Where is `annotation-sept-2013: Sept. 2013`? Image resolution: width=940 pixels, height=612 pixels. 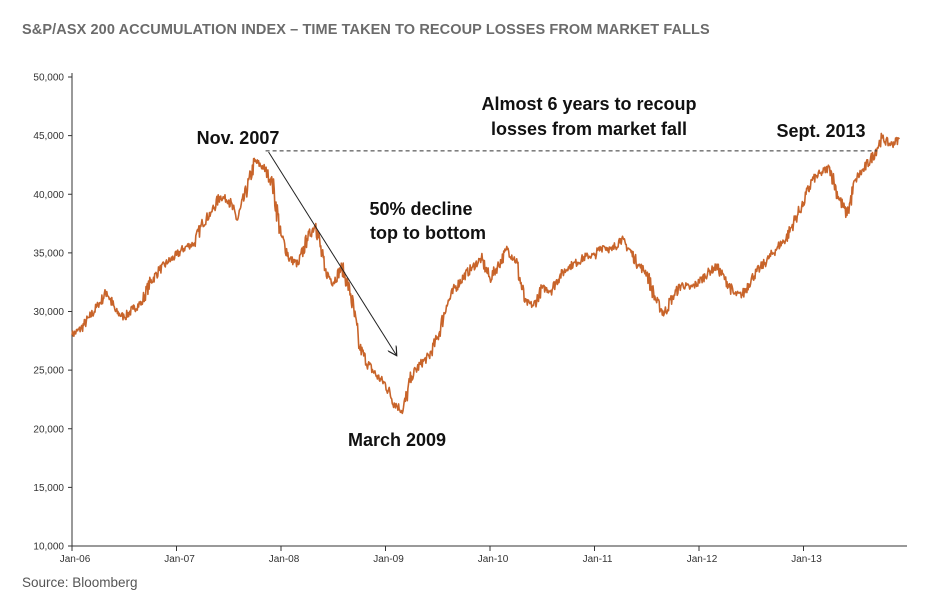
annotation-sept-2013: Sept. 2013 is located at coordinates (820, 131).